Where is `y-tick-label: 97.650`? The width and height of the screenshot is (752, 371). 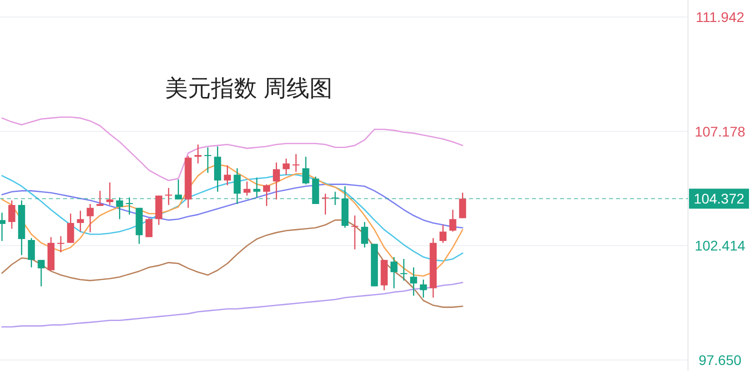 y-tick-label: 97.650 is located at coordinates (720, 360).